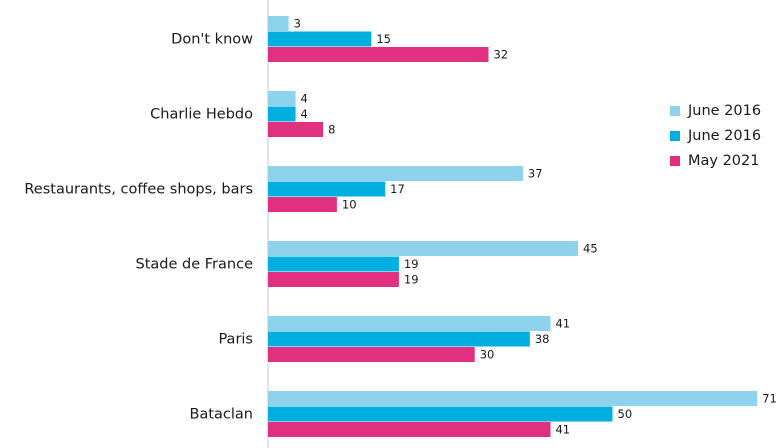  Describe the element at coordinates (724, 161) in the screenshot. I see `legend-label-series-3: May 2021` at that location.